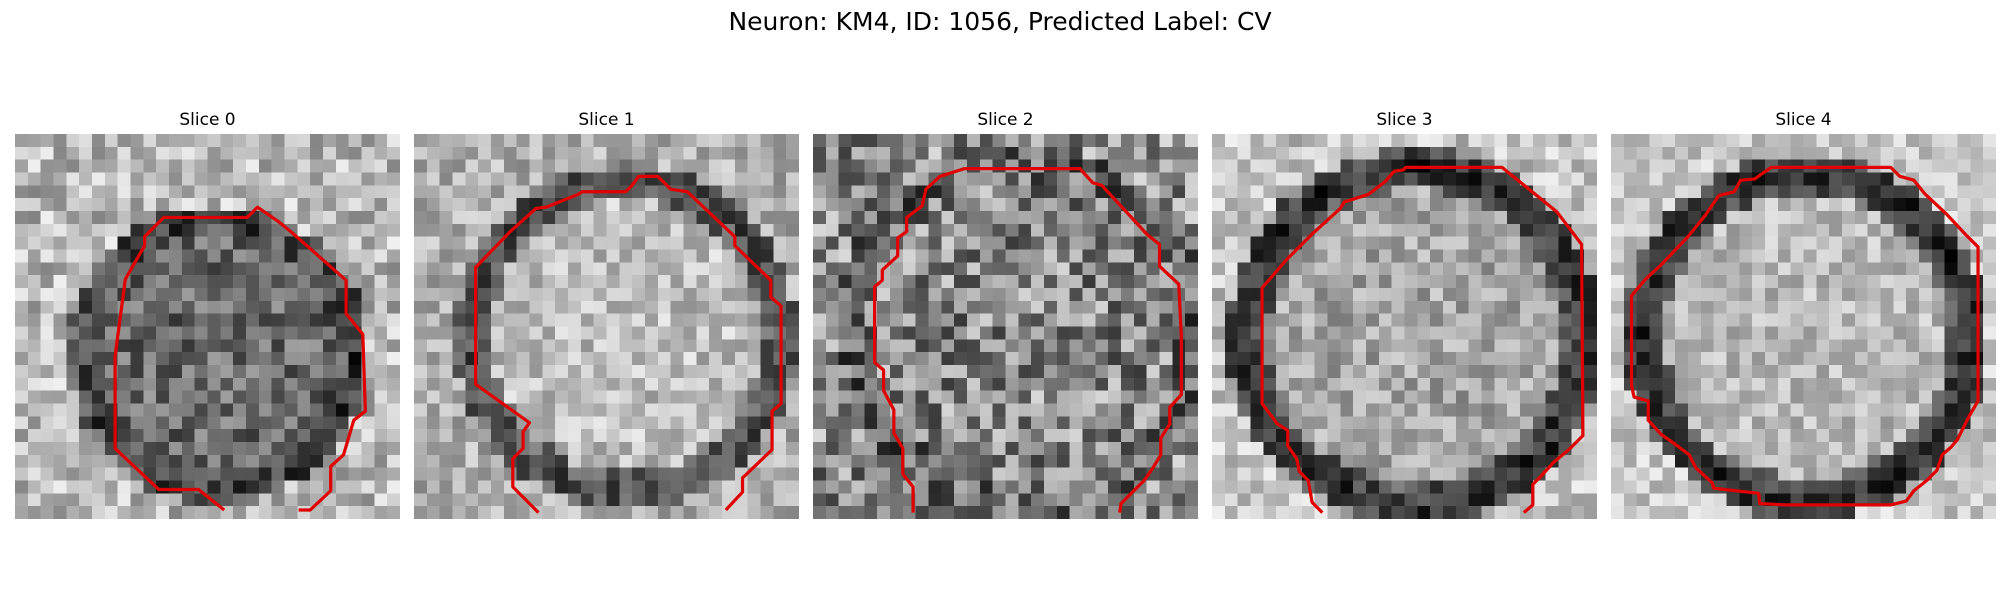 This screenshot has width=2000, height=600. I want to click on slice-title: Slice 0, so click(207, 120).